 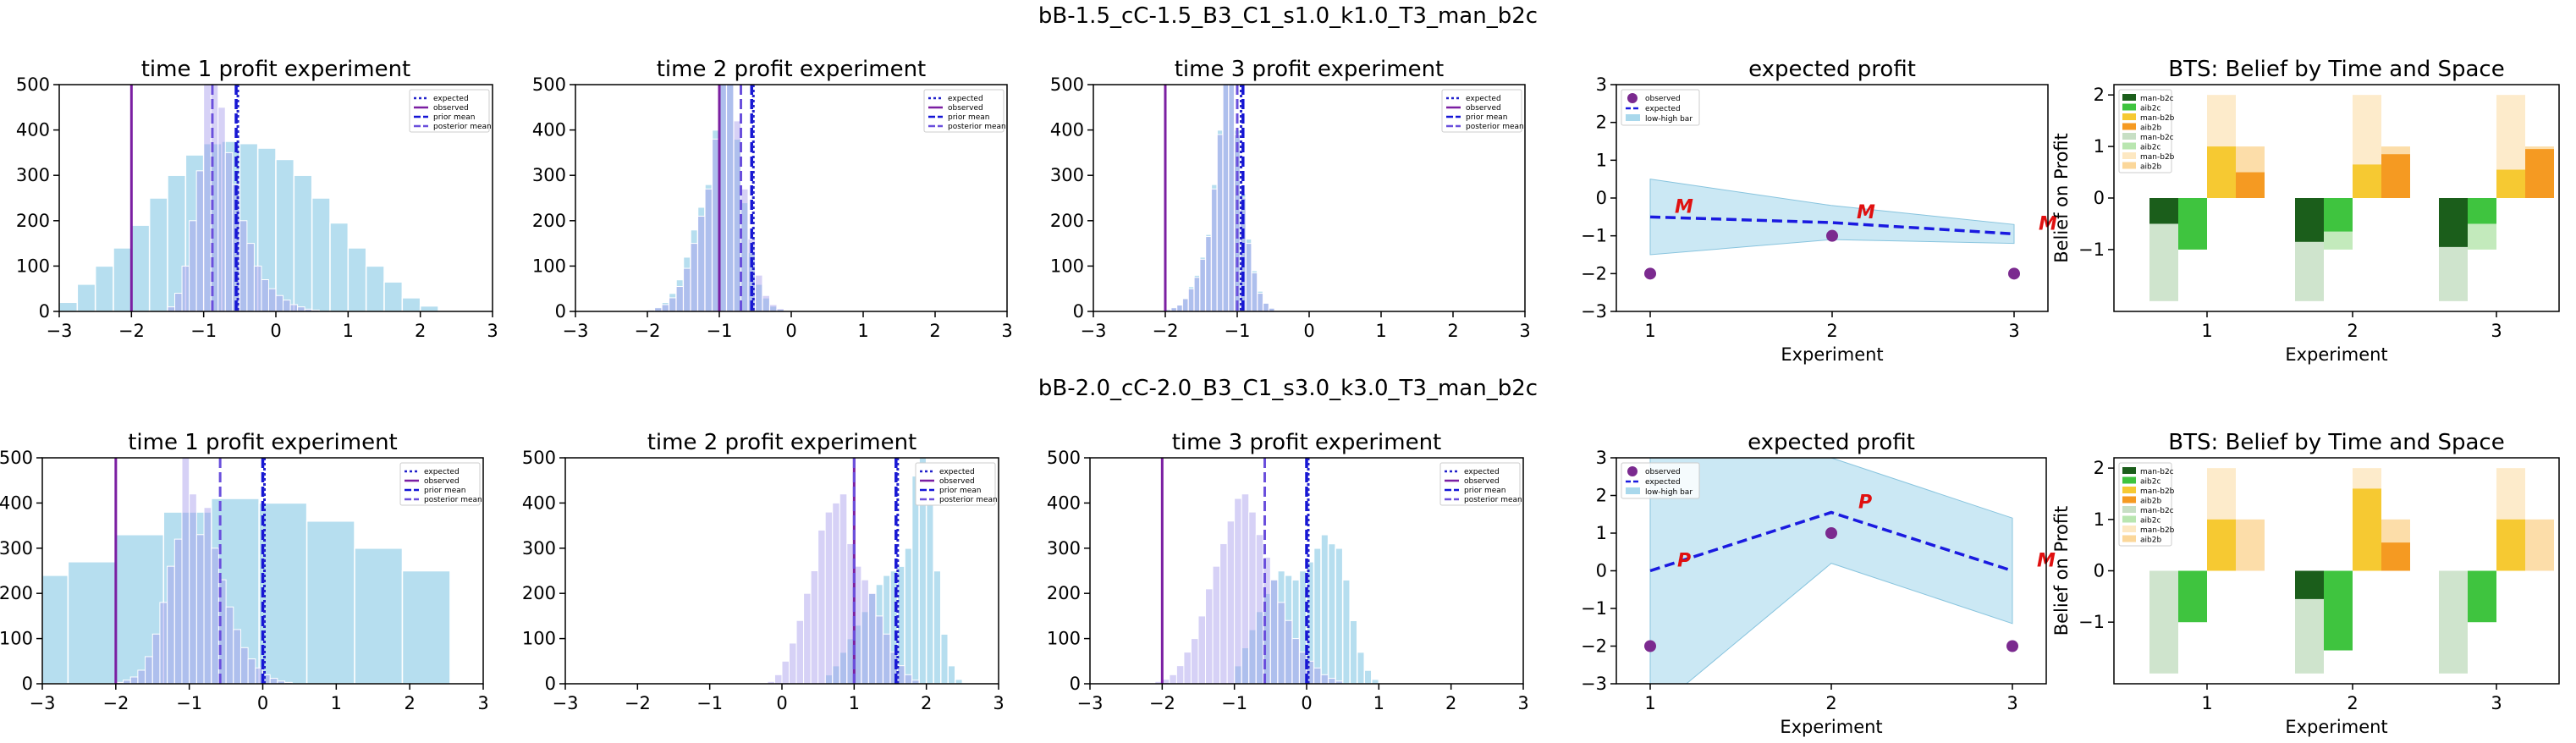 What do you see at coordinates (16, 593) in the screenshot?
I see `y-tick-label: 200` at bounding box center [16, 593].